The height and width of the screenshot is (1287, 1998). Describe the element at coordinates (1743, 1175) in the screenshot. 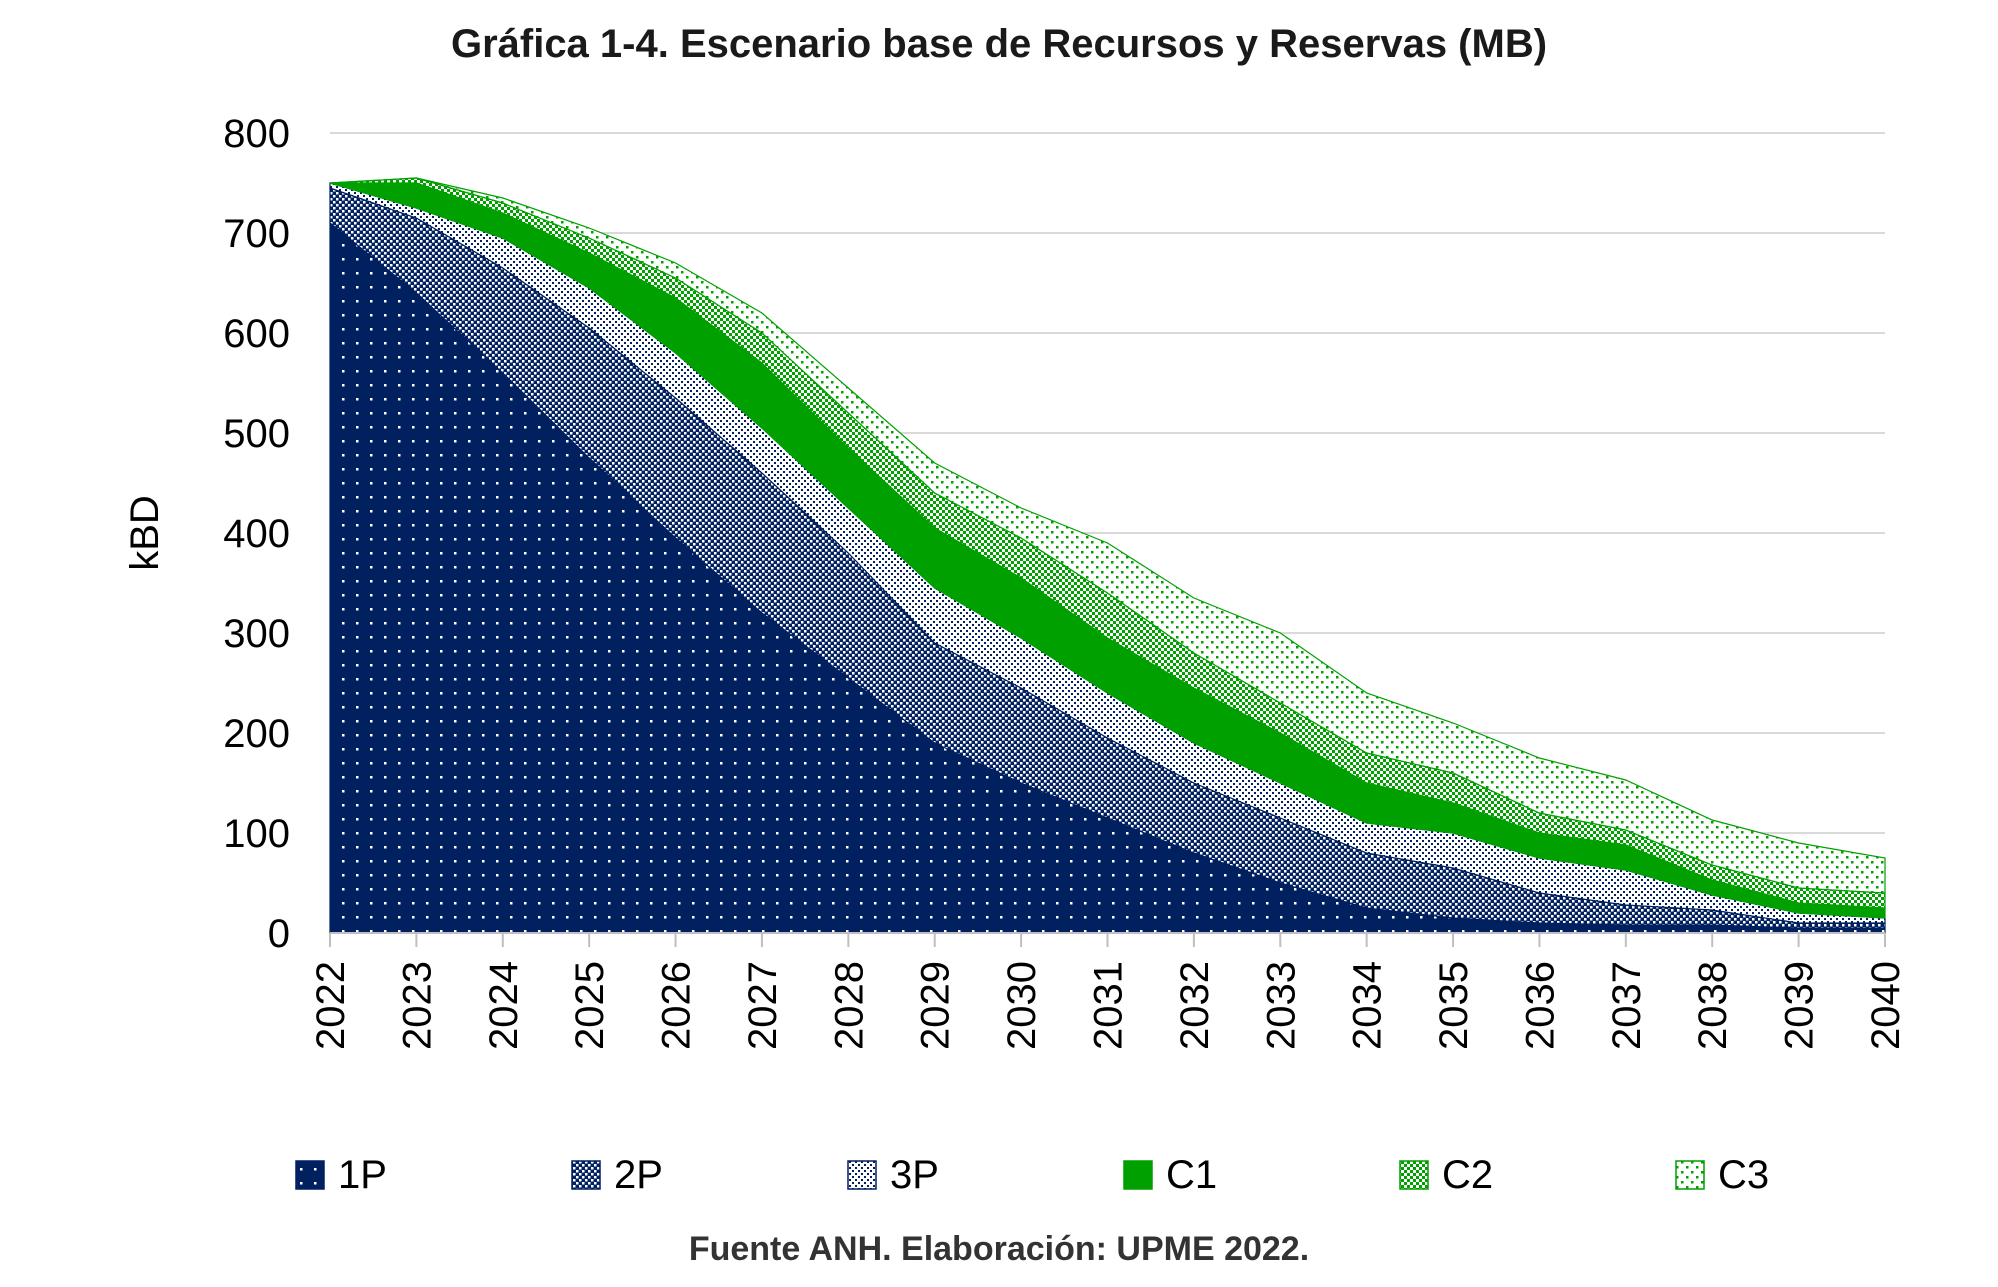

I see `legend-label: C3` at that location.